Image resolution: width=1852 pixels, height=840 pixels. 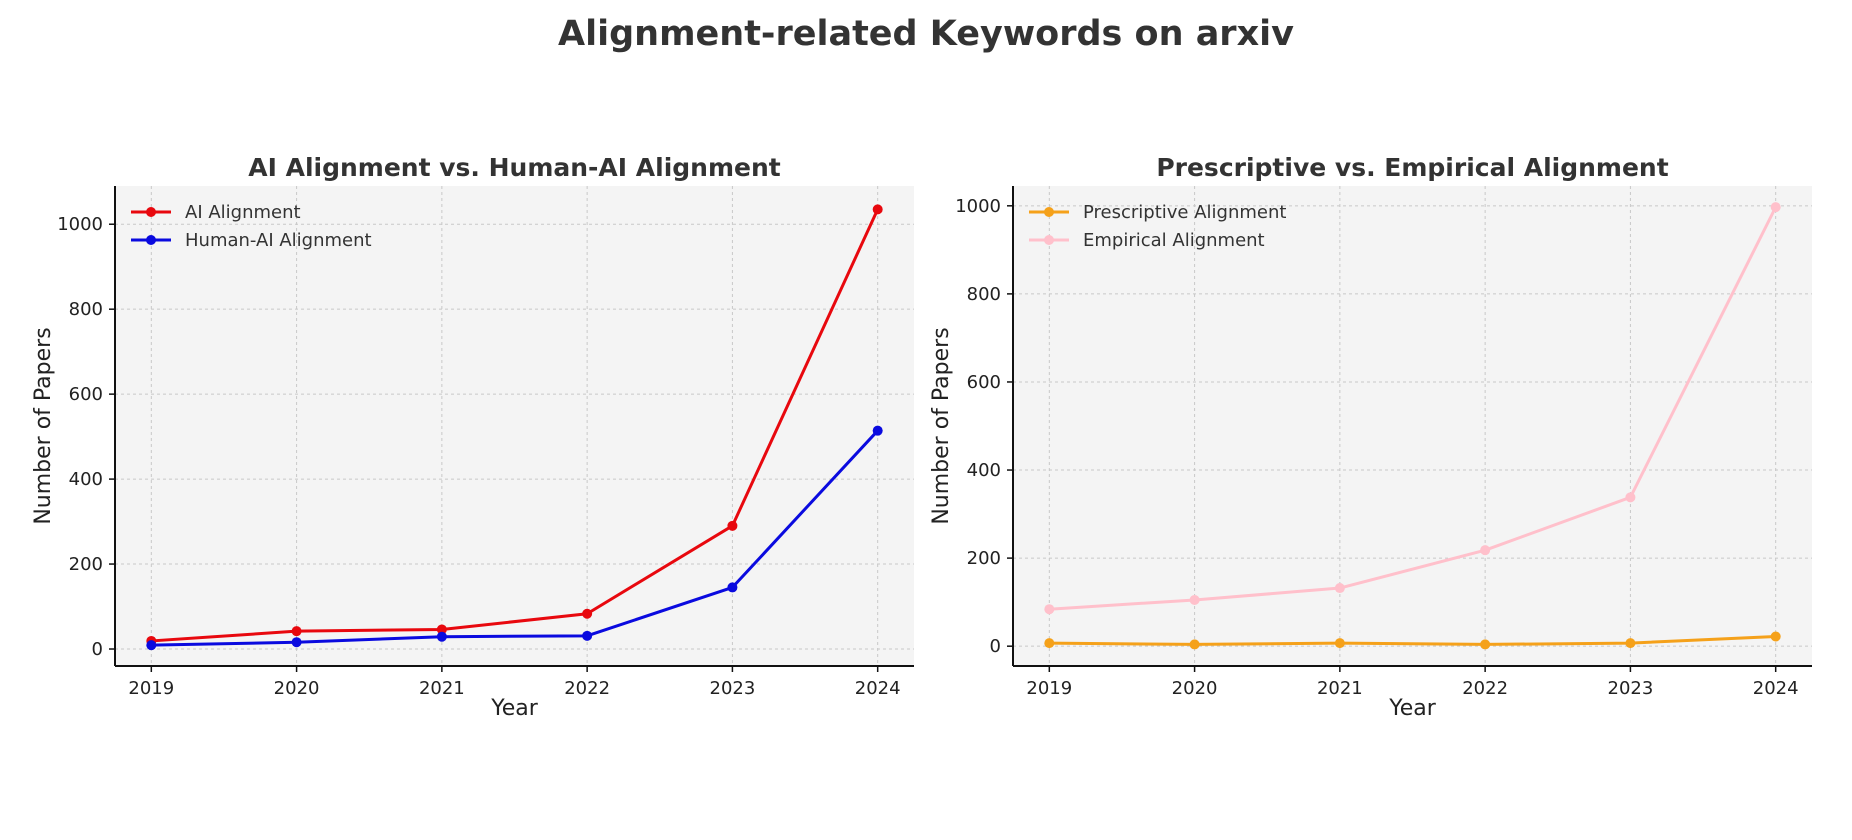 What do you see at coordinates (1174, 240) in the screenshot?
I see `legend-label: Empirical Alignment` at bounding box center [1174, 240].